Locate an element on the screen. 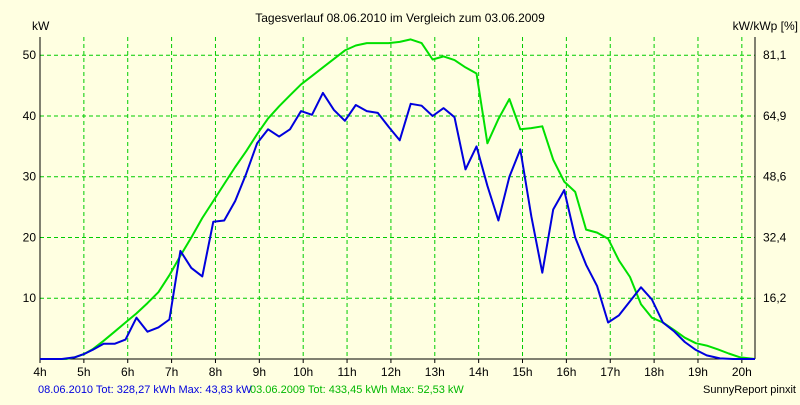 The width and height of the screenshot is (800, 405). x-tick-label: 4h is located at coordinates (39, 372).